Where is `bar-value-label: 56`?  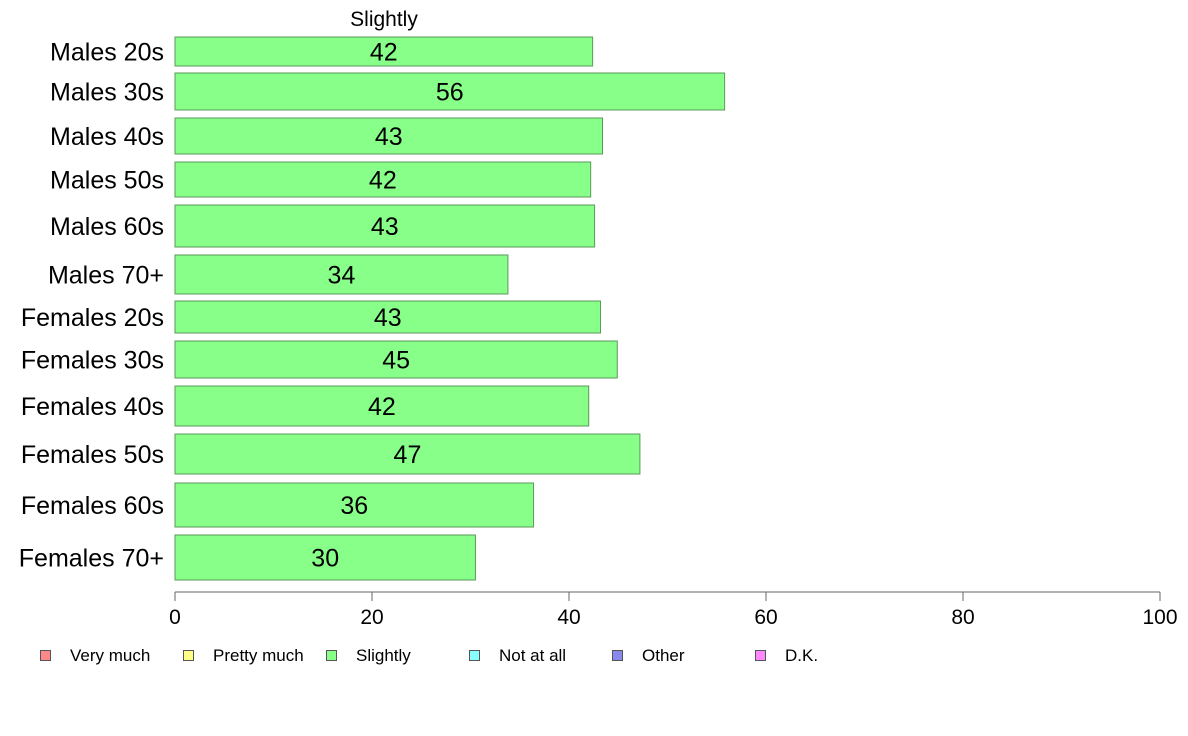
bar-value-label: 56 is located at coordinates (450, 93).